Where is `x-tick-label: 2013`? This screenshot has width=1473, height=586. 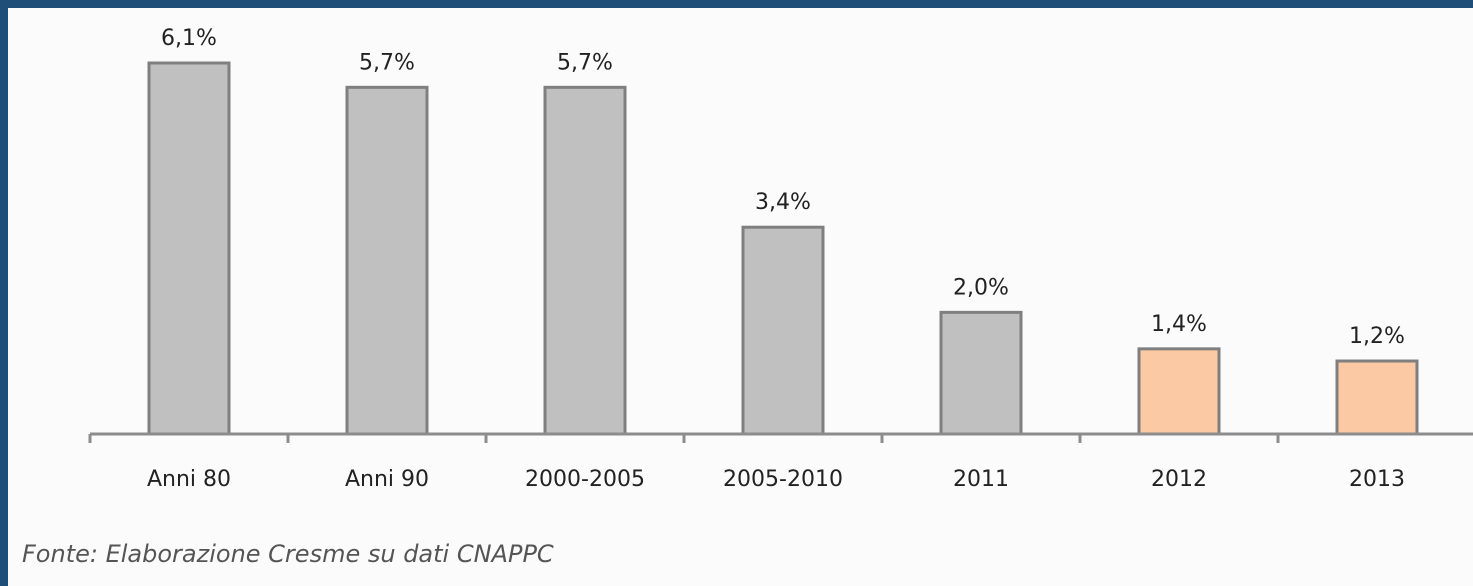 x-tick-label: 2013 is located at coordinates (1377, 479).